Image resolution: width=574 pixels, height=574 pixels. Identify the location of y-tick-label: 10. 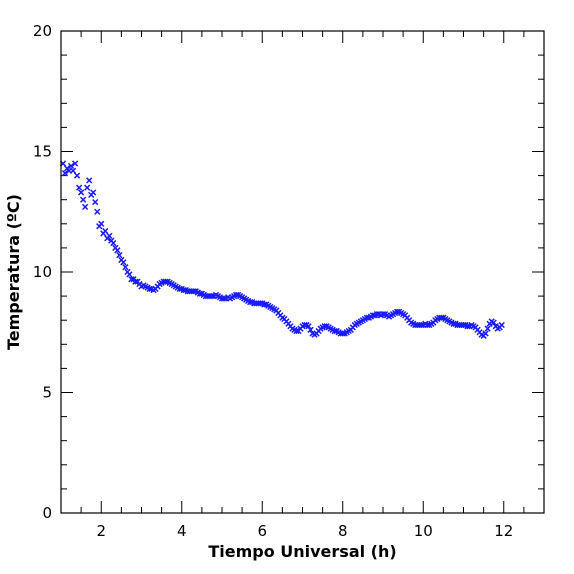
(42, 272).